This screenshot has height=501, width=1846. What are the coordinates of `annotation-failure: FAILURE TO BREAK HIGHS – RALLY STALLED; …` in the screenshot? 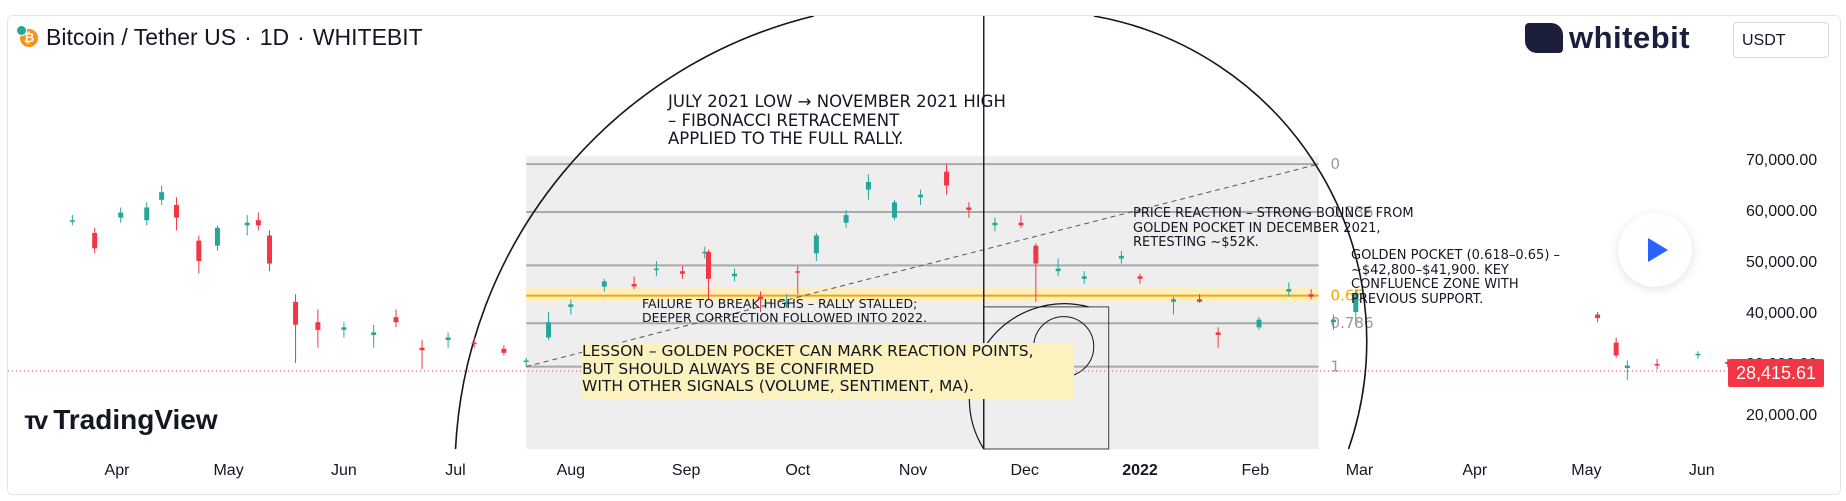 It's located at (784, 310).